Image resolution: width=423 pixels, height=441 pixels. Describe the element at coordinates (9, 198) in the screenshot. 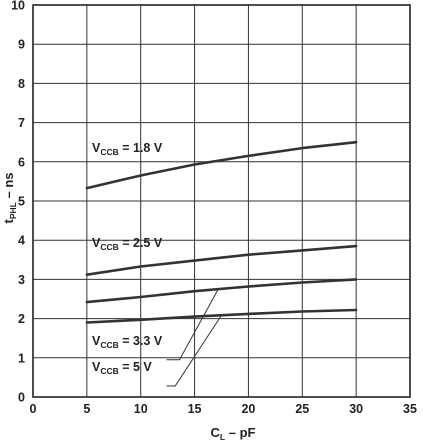

I see `y-axis-label: tPHL – ns` at that location.